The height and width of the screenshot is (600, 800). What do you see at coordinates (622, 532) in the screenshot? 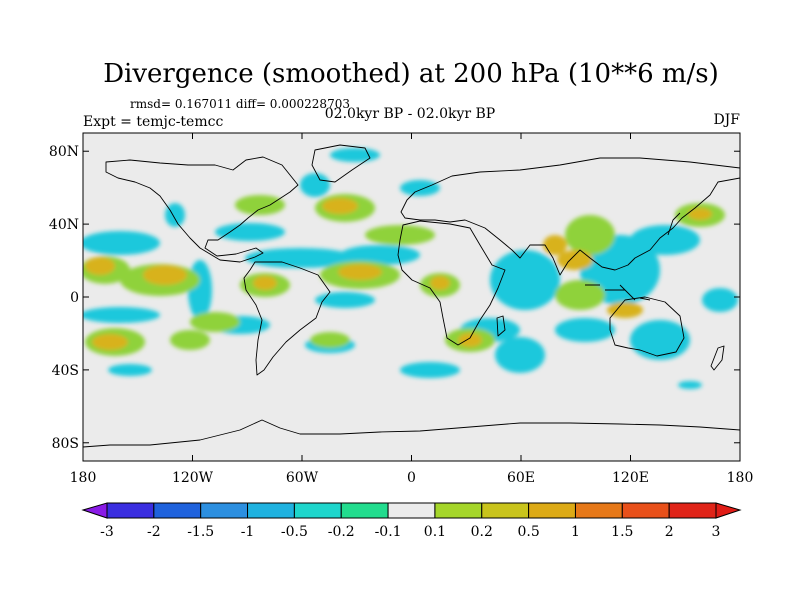
I see `colorbar-label: 1.5` at bounding box center [622, 532].